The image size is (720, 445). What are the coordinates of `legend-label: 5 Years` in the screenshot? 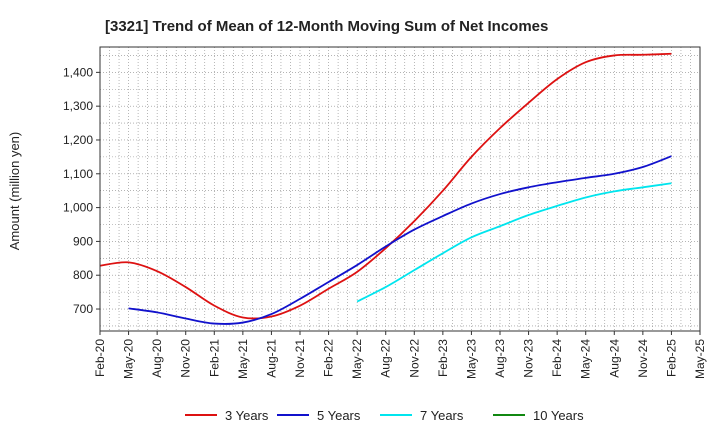 It's located at (339, 415).